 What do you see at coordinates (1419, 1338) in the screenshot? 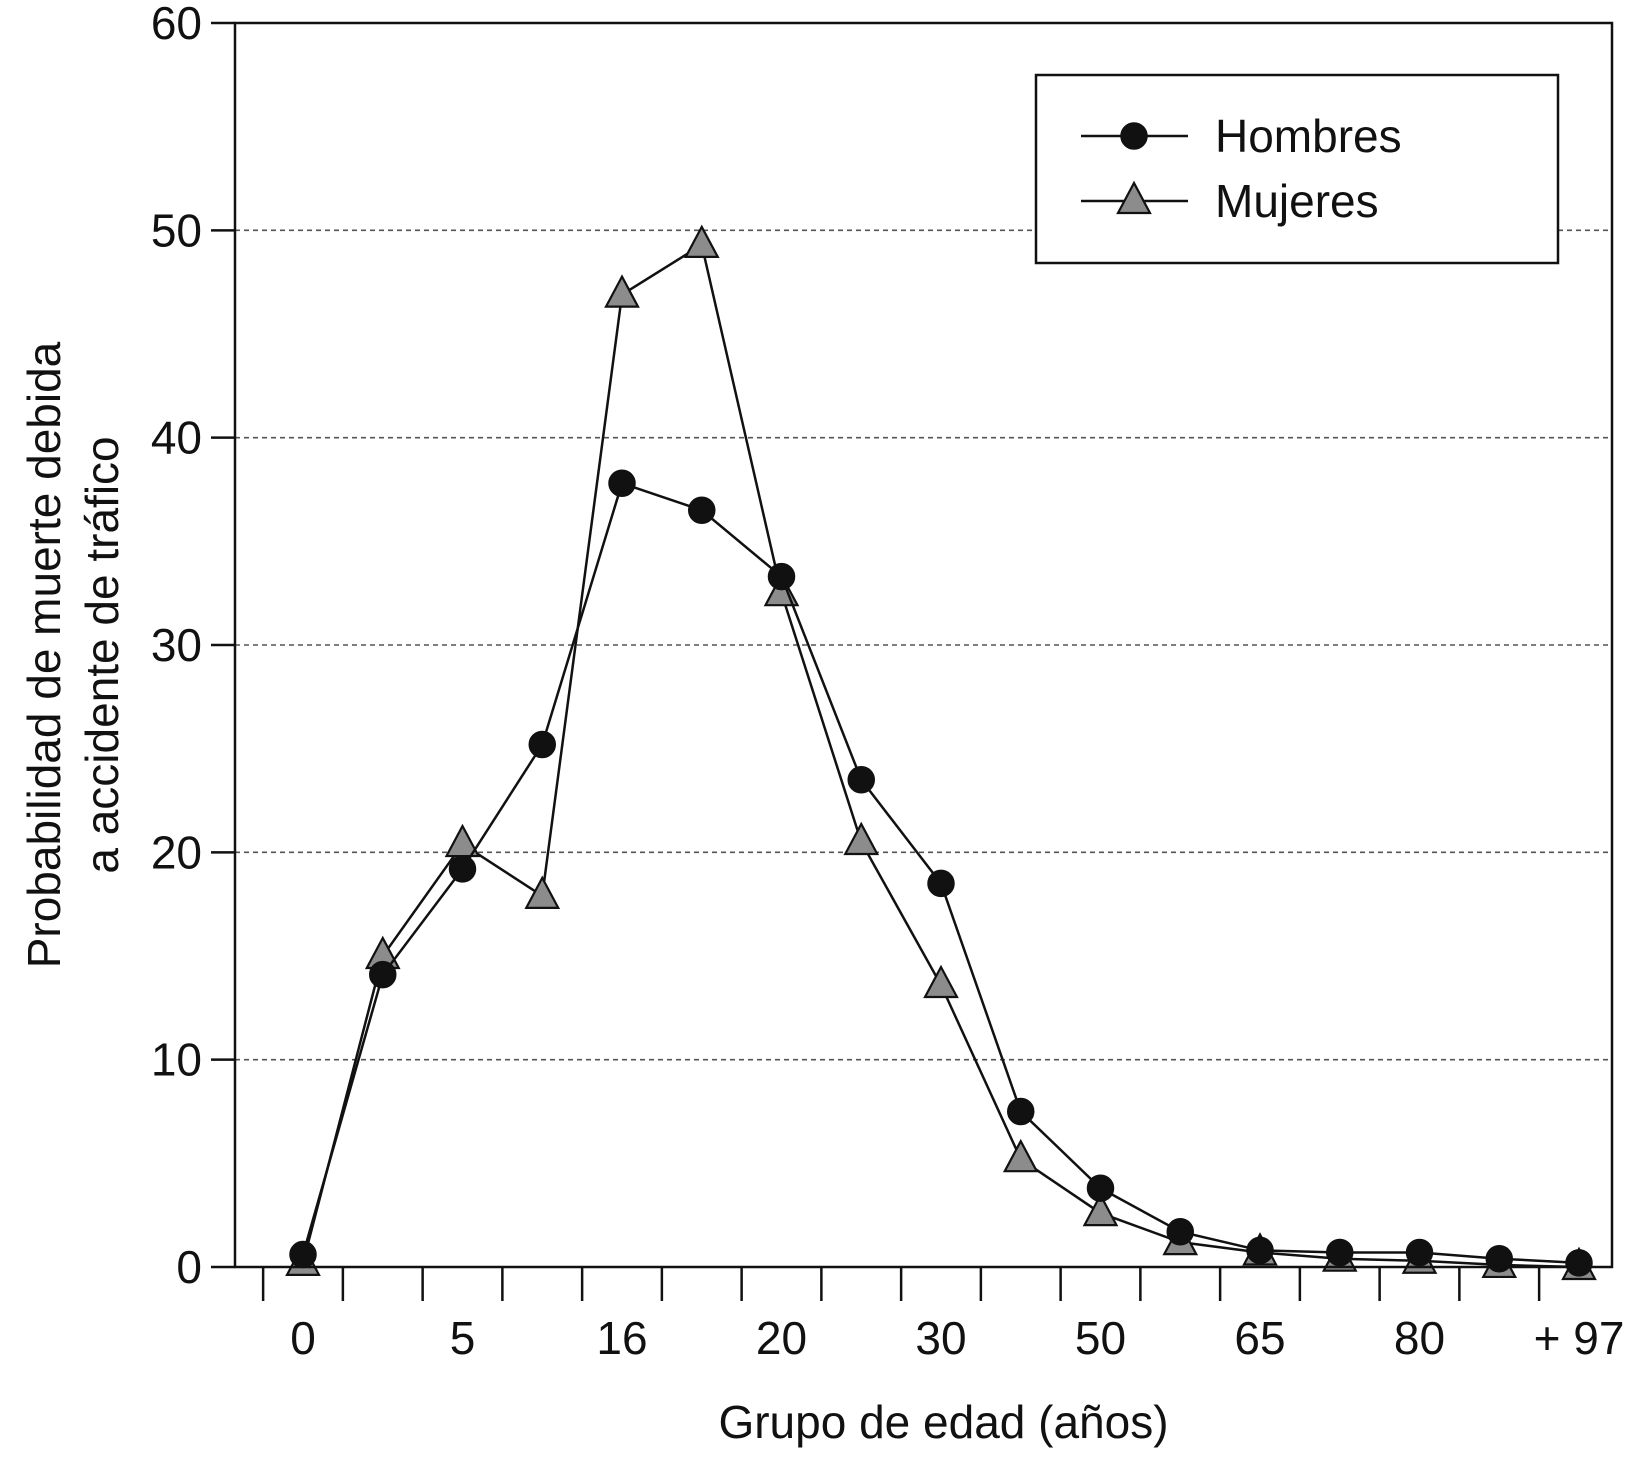
I see `x-tick-label: 80` at bounding box center [1419, 1338].